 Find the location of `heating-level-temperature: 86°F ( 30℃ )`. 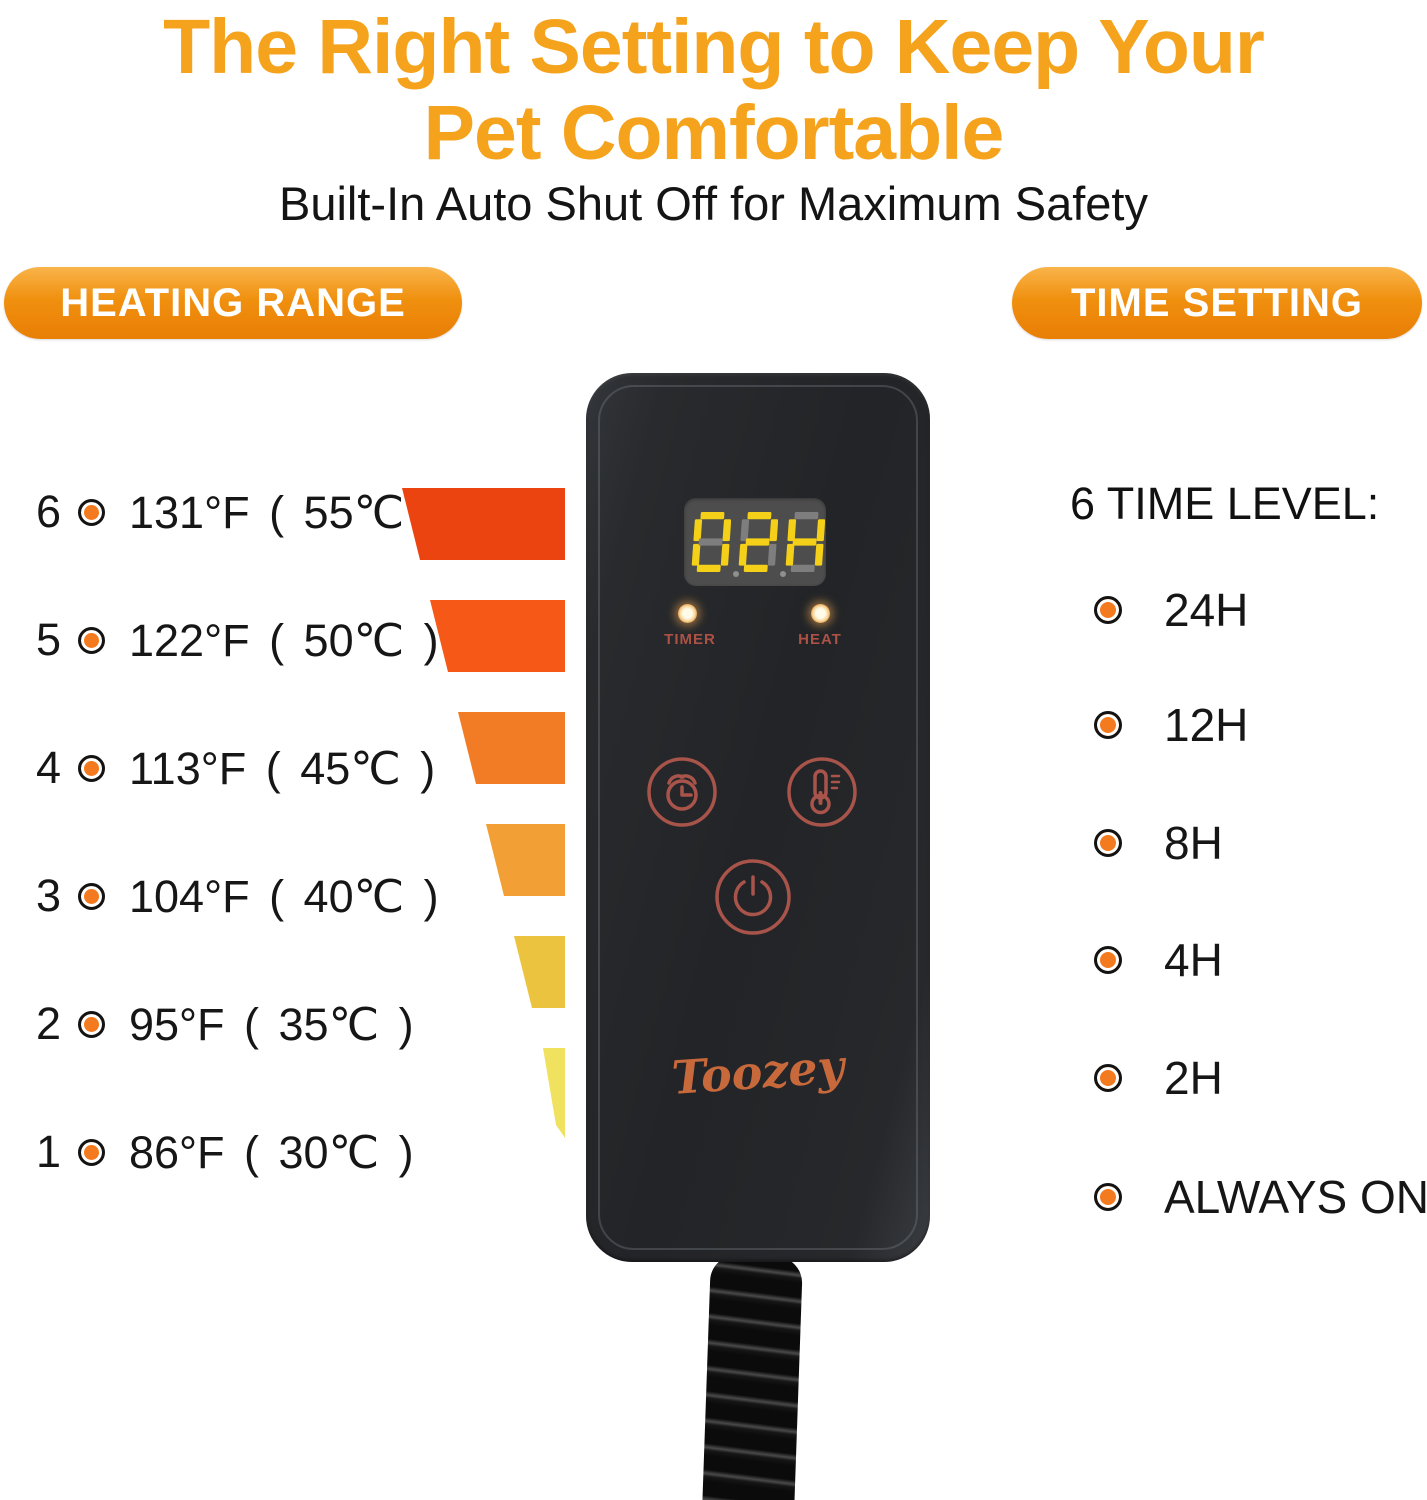

heating-level-temperature: 86°F ( 30℃ ) is located at coordinates (271, 1152).